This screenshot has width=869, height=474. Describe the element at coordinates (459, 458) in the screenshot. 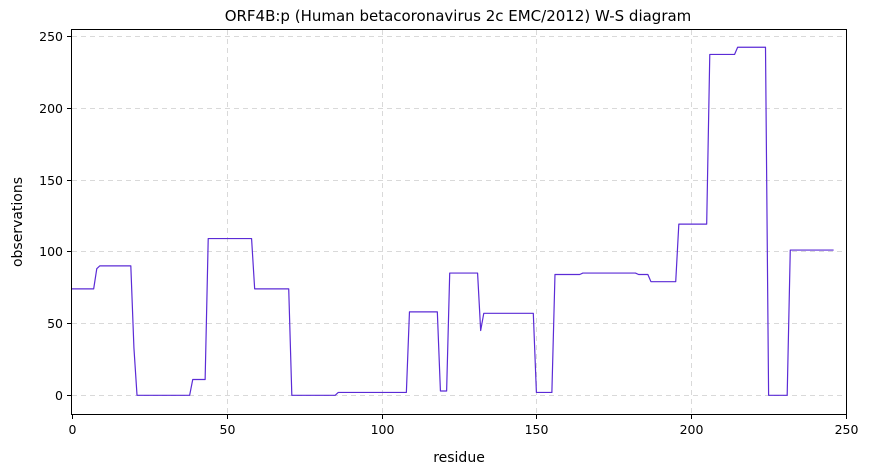

I see `x-axis-label: residue` at that location.